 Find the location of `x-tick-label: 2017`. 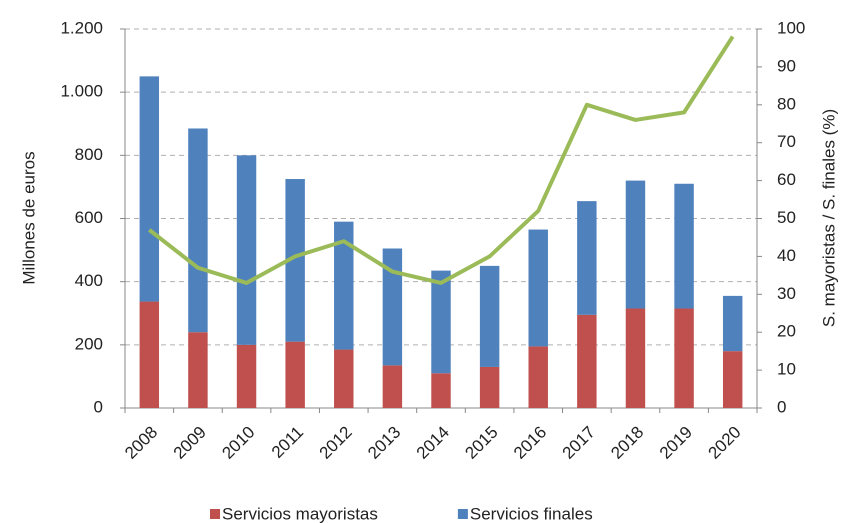

x-tick-label: 2017 is located at coordinates (579, 443).